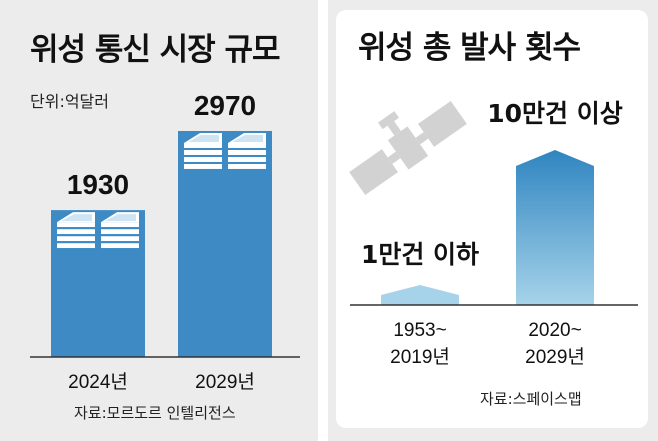 This screenshot has width=658, height=441. What do you see at coordinates (408, 148) in the screenshot?
I see `satellite-icon` at bounding box center [408, 148].